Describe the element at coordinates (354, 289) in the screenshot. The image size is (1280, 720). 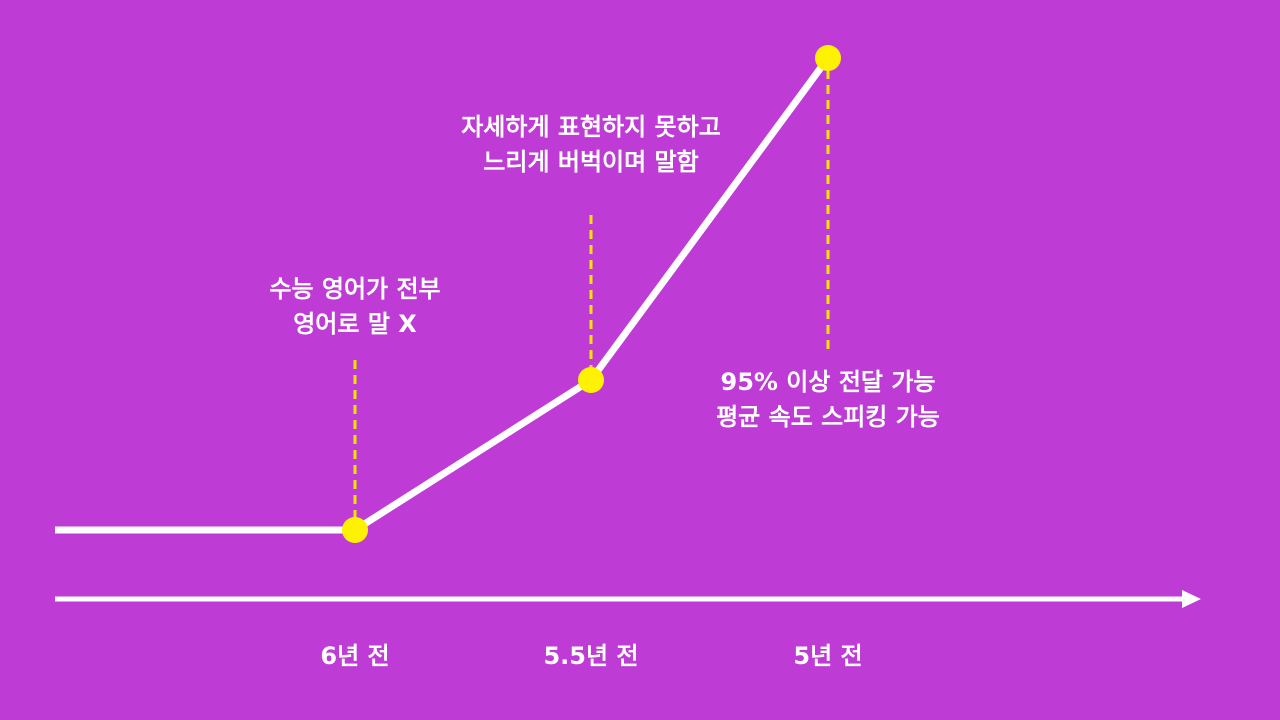
I see `milestone-note: 수능 영어가 전부` at that location.